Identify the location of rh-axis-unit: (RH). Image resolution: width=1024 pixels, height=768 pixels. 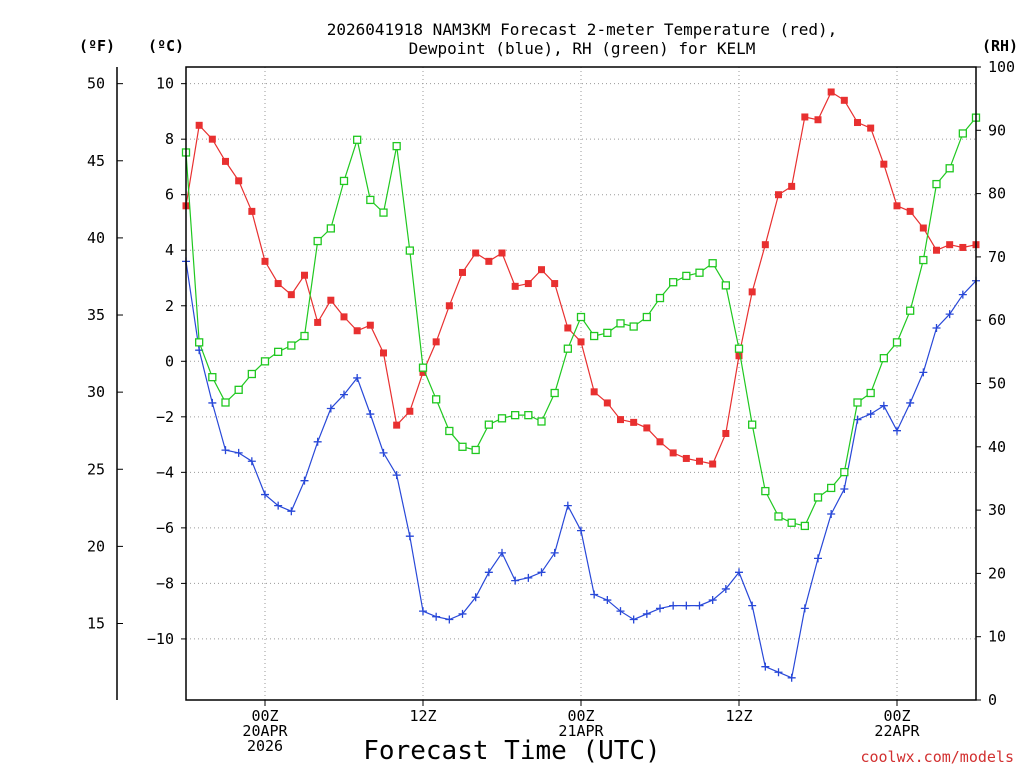
(1000, 46).